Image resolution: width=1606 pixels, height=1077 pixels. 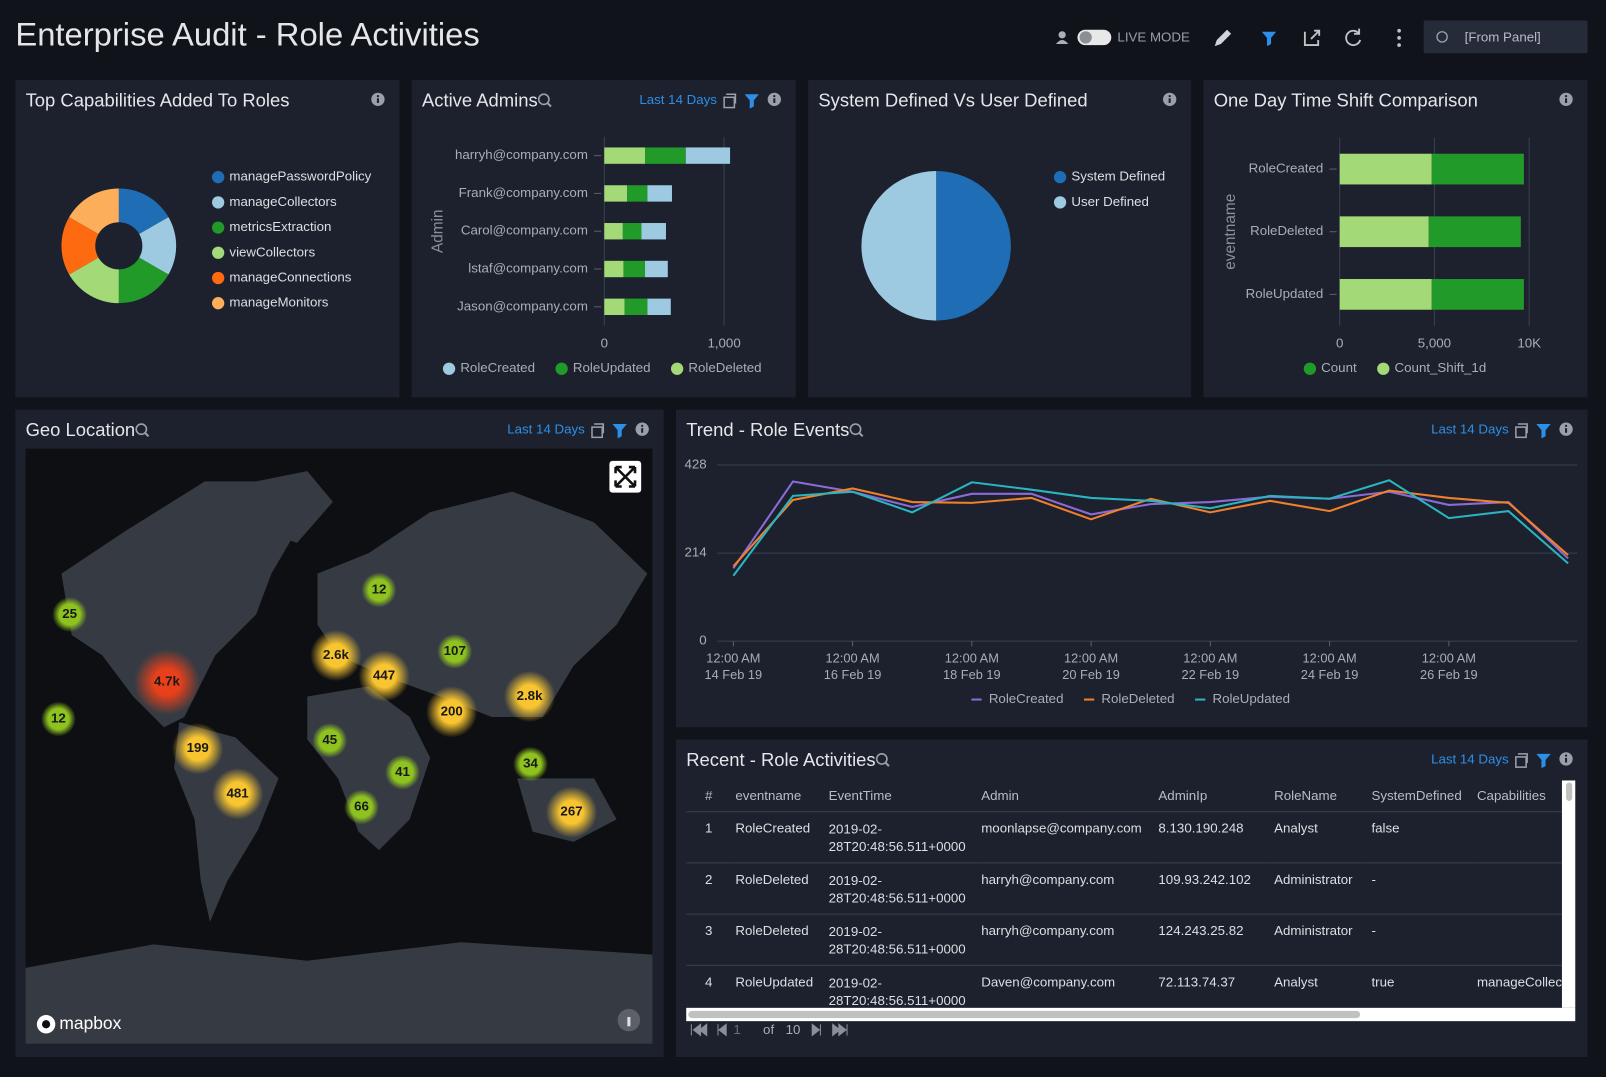 What do you see at coordinates (480, 99) in the screenshot?
I see `panel-title: Active Admins` at bounding box center [480, 99].